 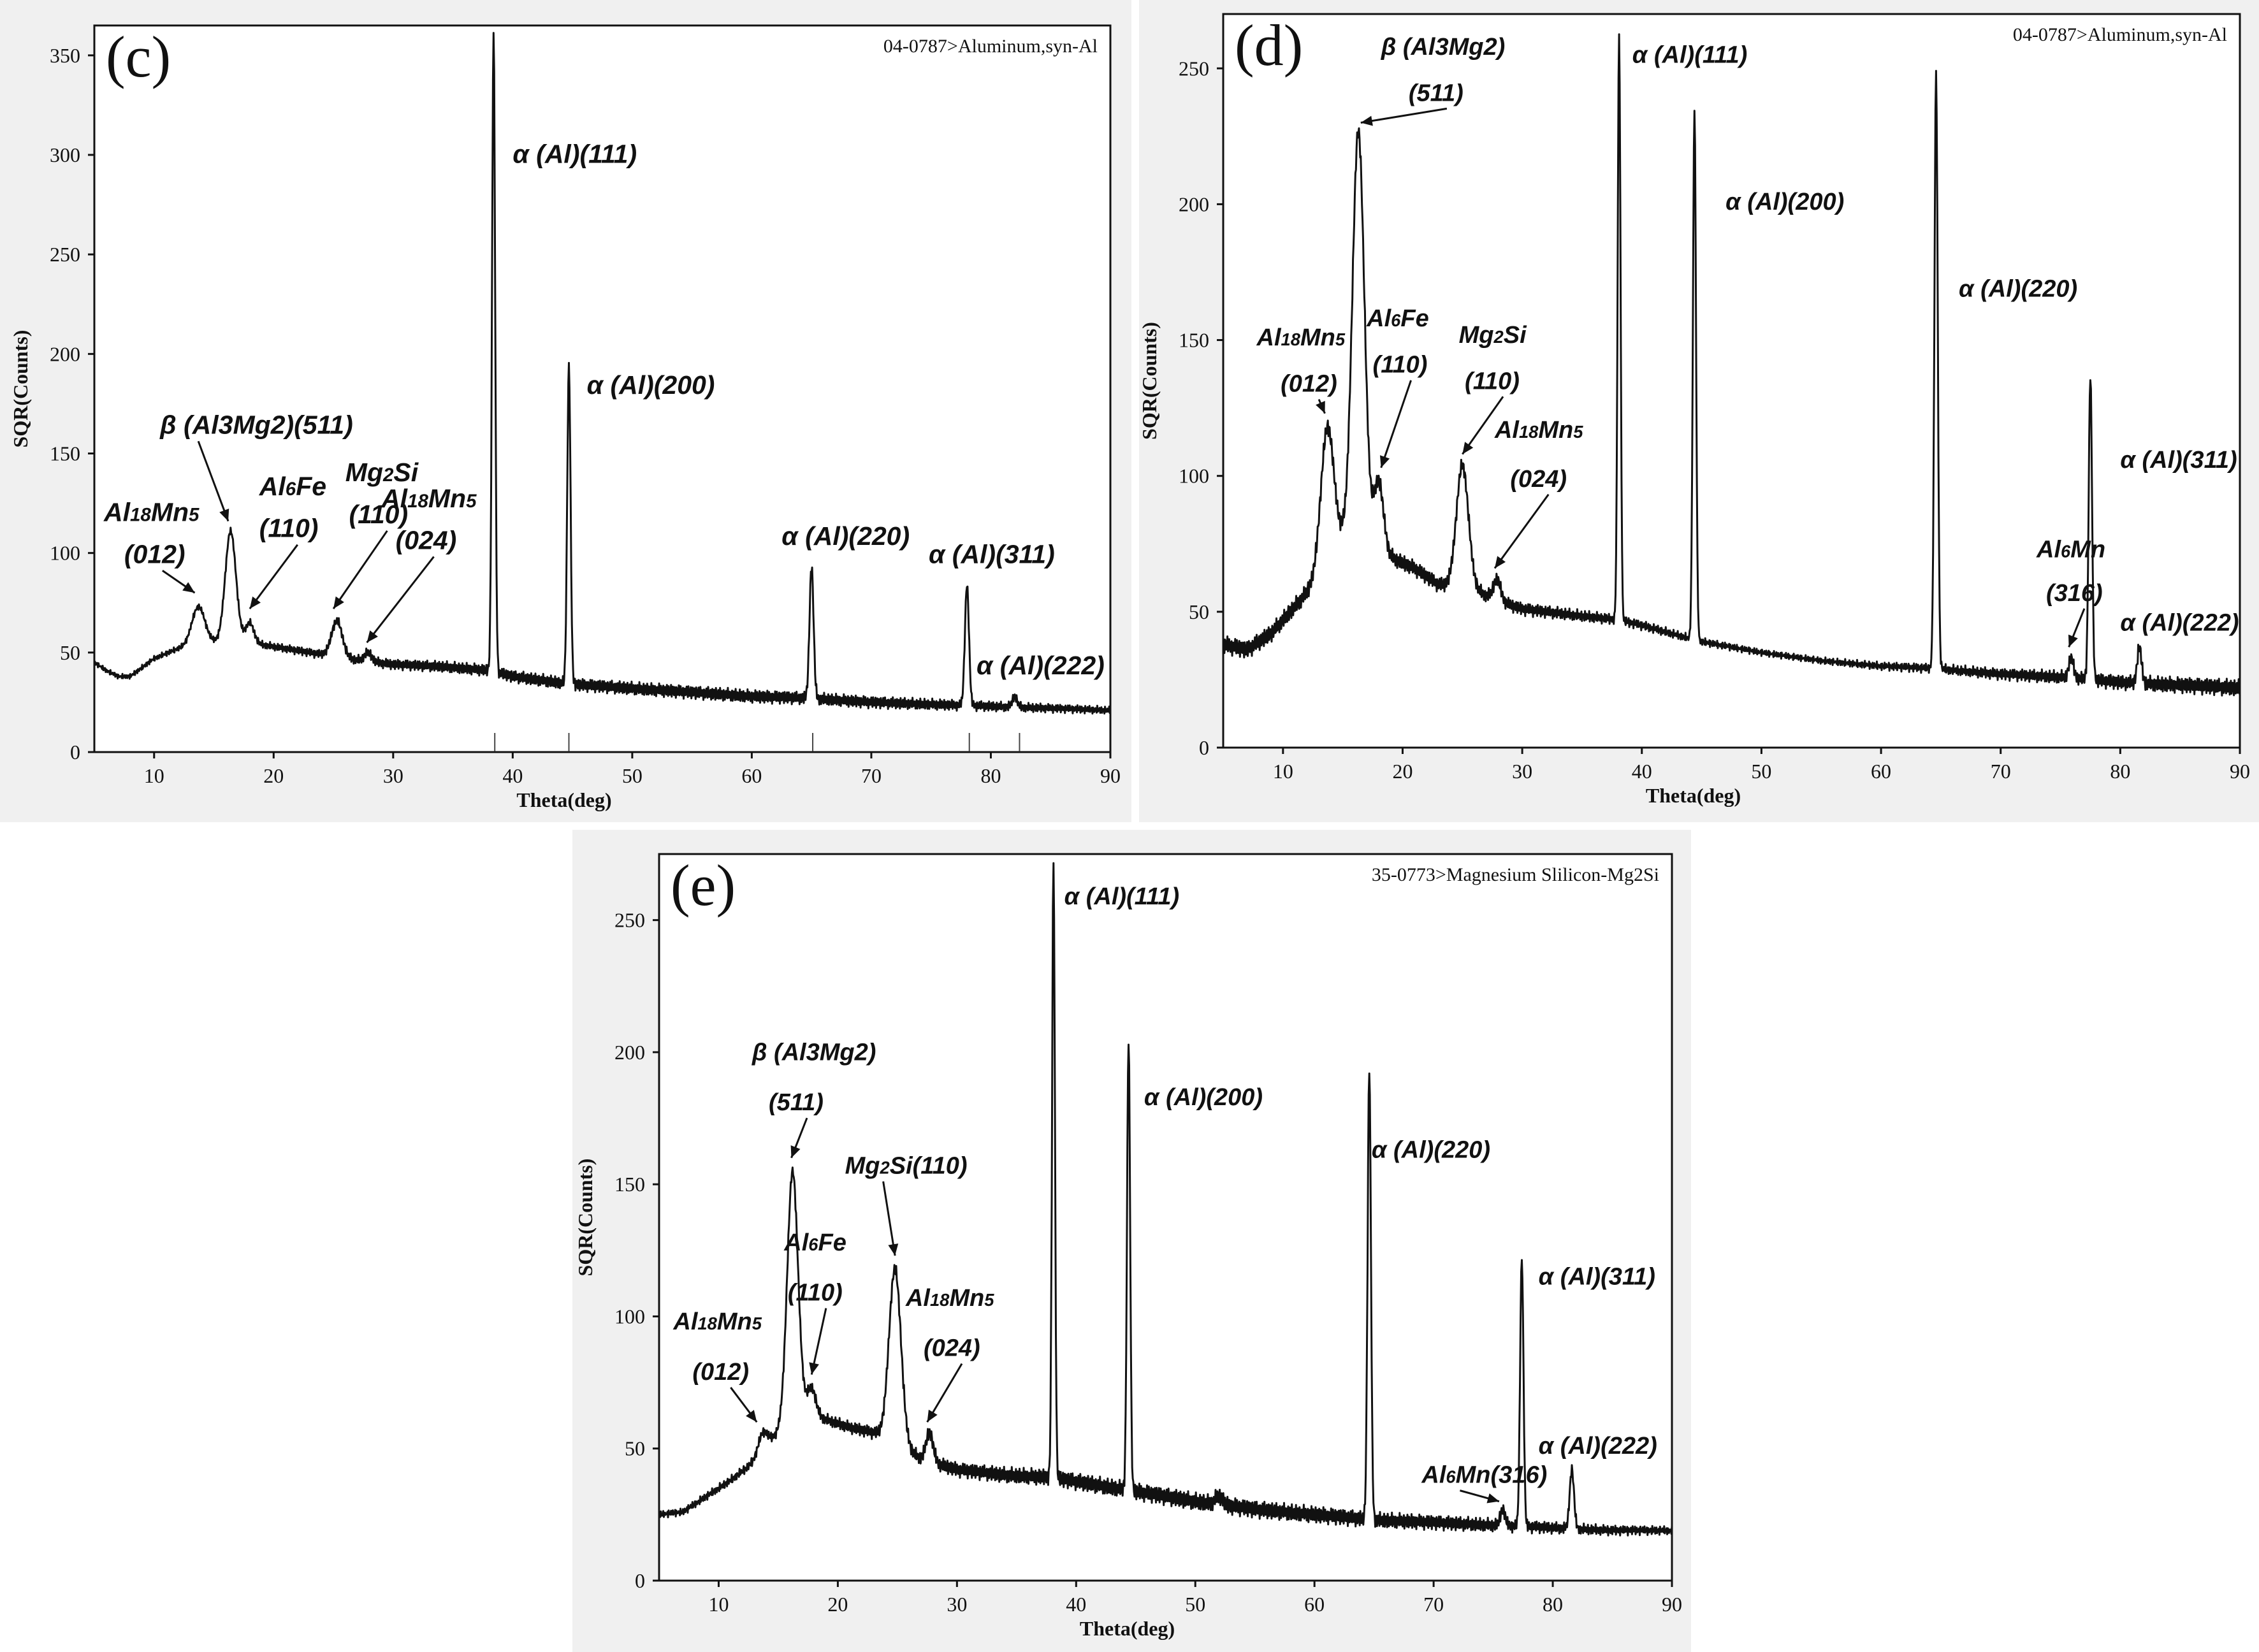 I want to click on peak-annotation: Al6Mn, so click(x=2071, y=550).